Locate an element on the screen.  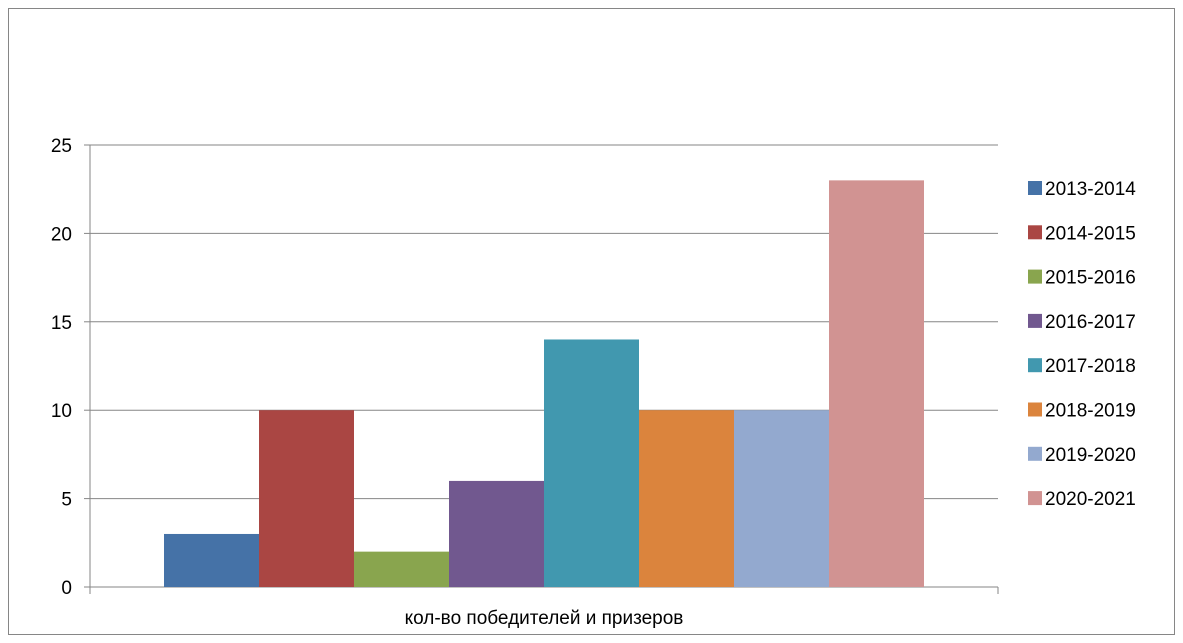
bar-2015-2016 is located at coordinates (401, 569).